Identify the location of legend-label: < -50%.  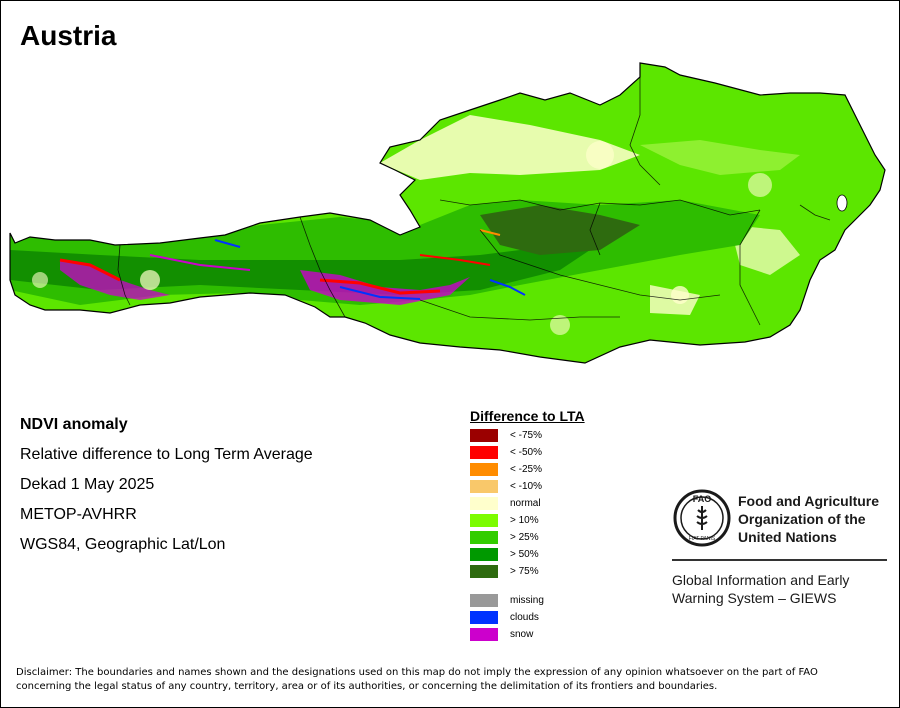
(526, 452).